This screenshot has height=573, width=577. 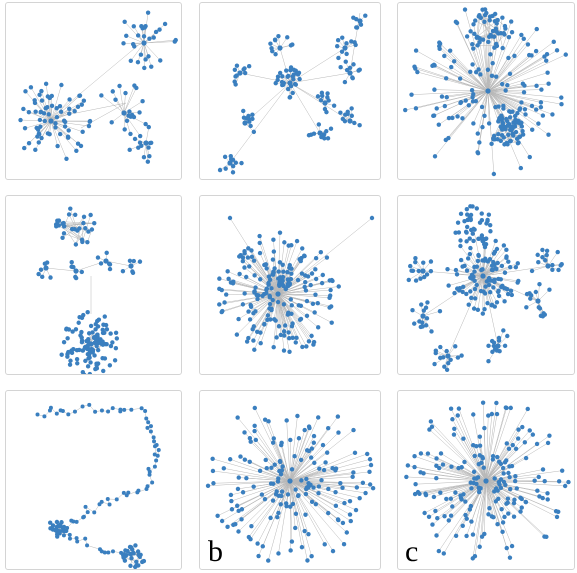 What do you see at coordinates (89, 290) in the screenshot?
I see `nodes` at bounding box center [89, 290].